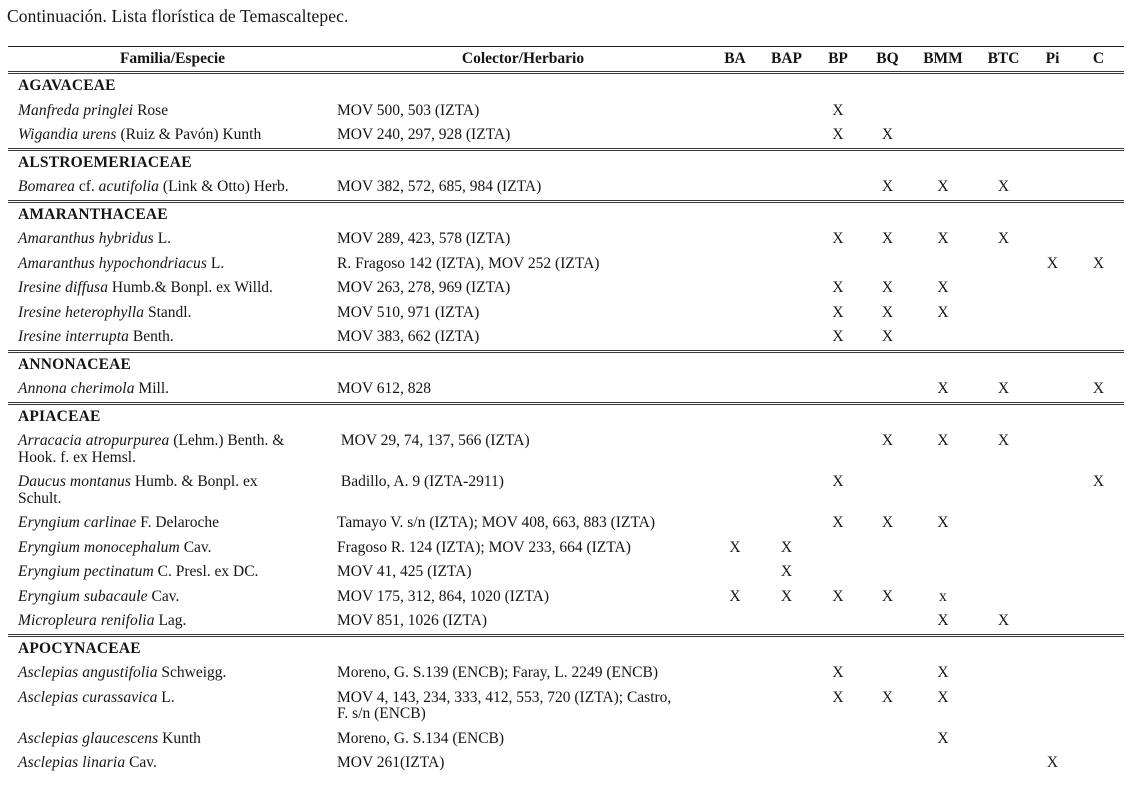 This screenshot has height=797, width=1132. What do you see at coordinates (1052, 60) in the screenshot?
I see `column-header-pi: Pi` at bounding box center [1052, 60].